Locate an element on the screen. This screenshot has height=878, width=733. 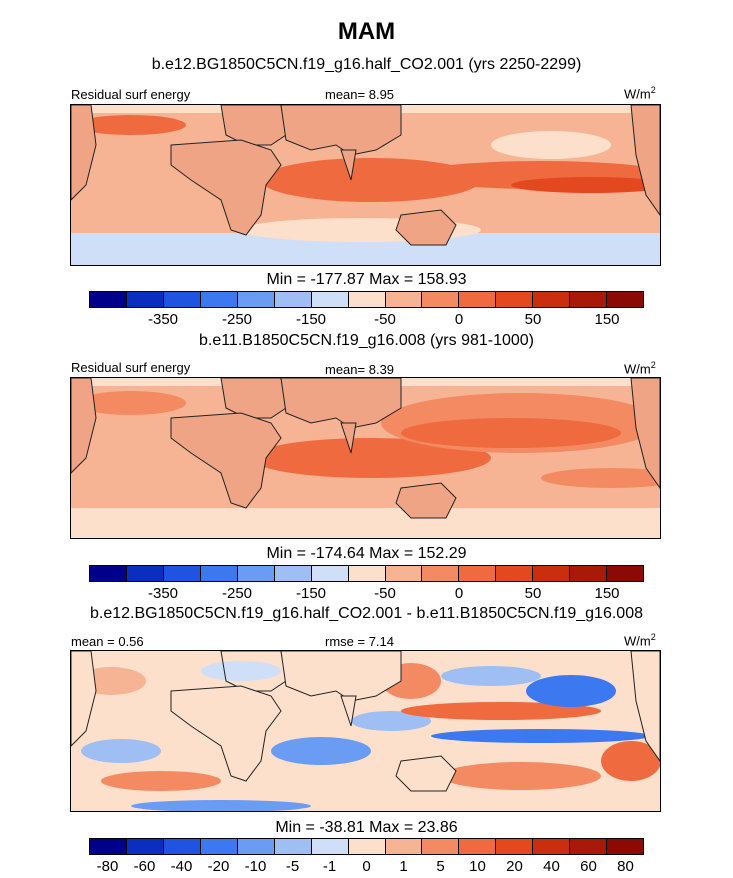
colorbar-tick-label: -5 is located at coordinates (292, 866).